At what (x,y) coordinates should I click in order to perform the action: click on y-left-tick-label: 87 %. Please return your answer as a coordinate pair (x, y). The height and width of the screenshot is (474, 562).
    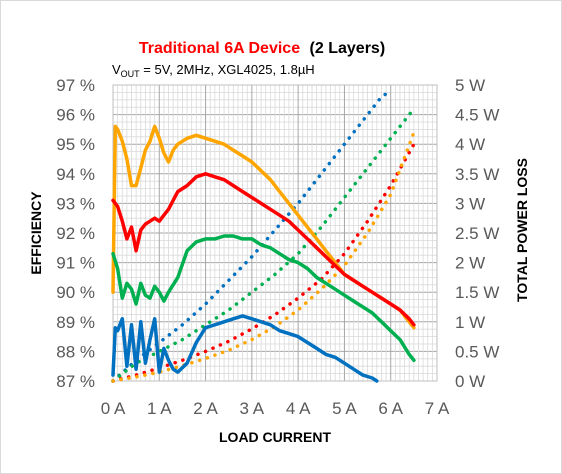
    Looking at the image, I should click on (75, 381).